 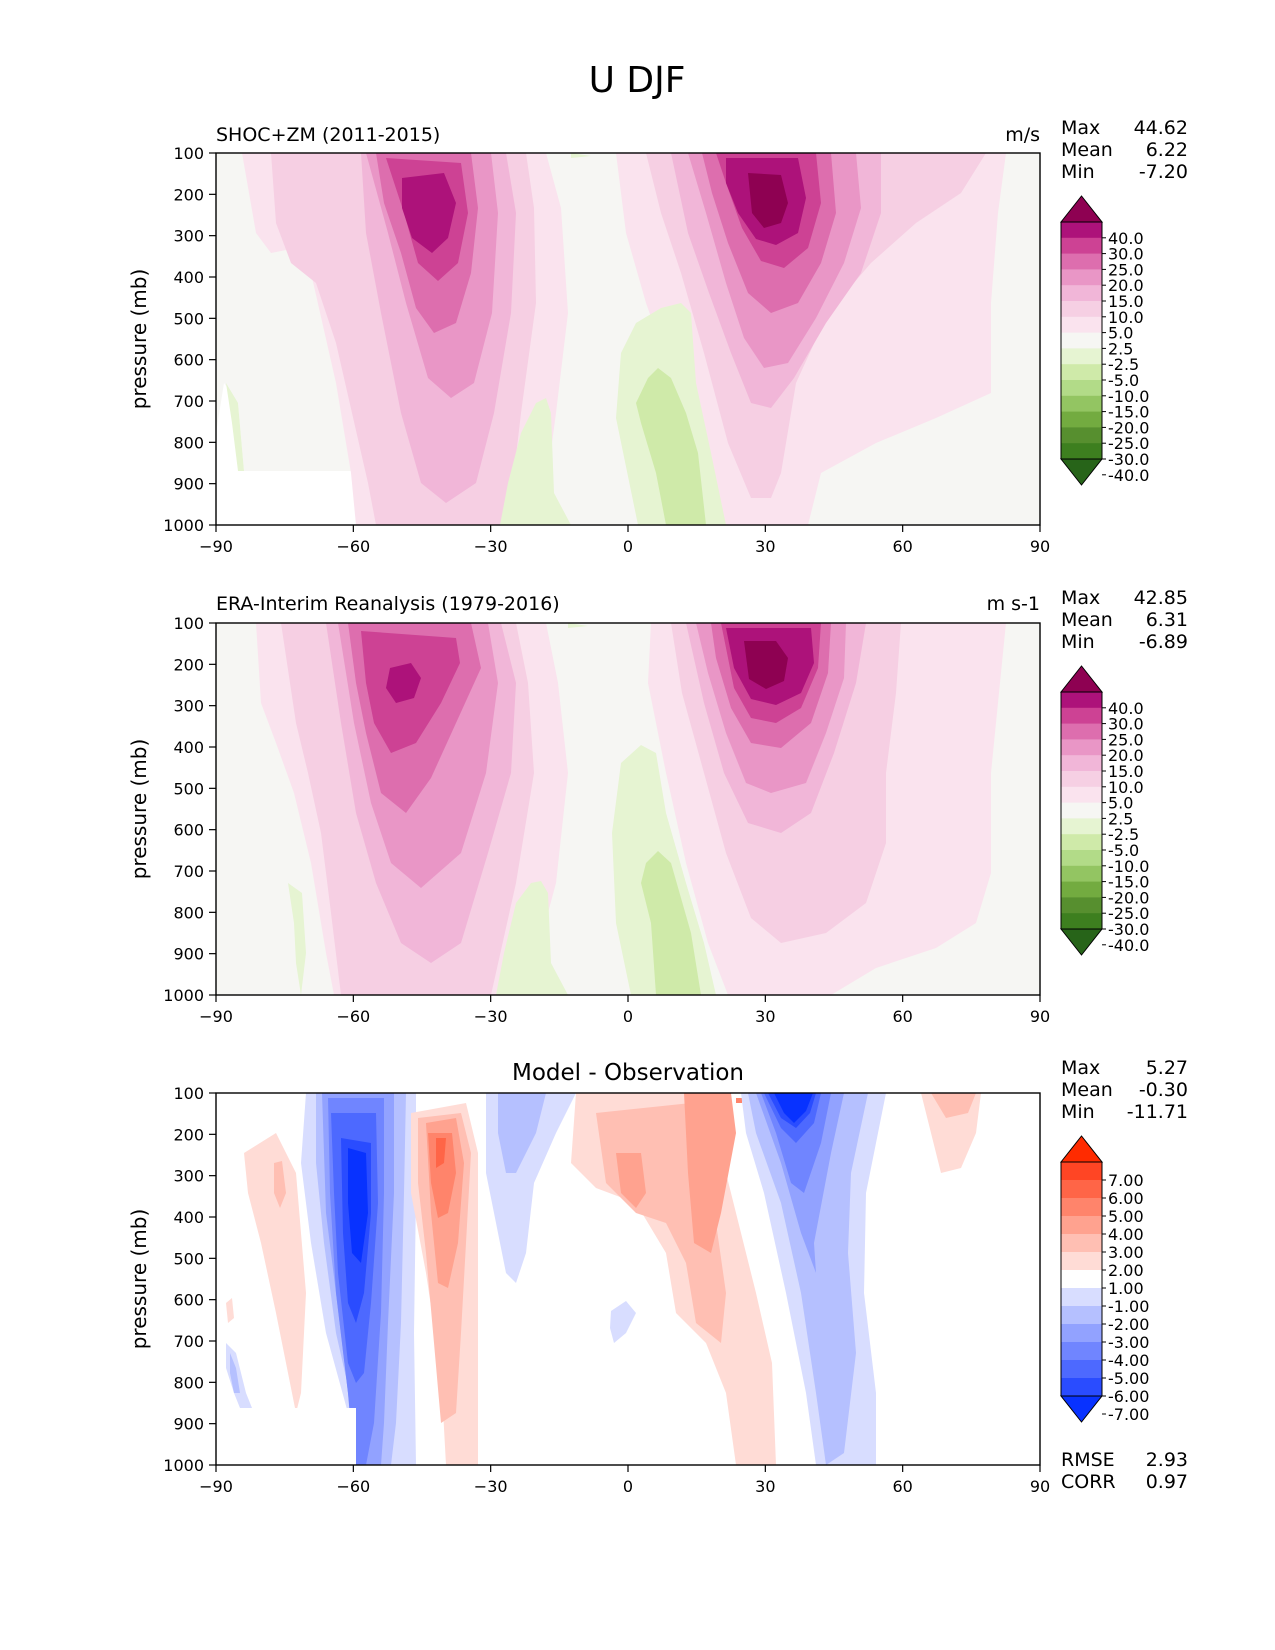 I want to click on colorbar-label: -6.00, so click(x=1128, y=1396).